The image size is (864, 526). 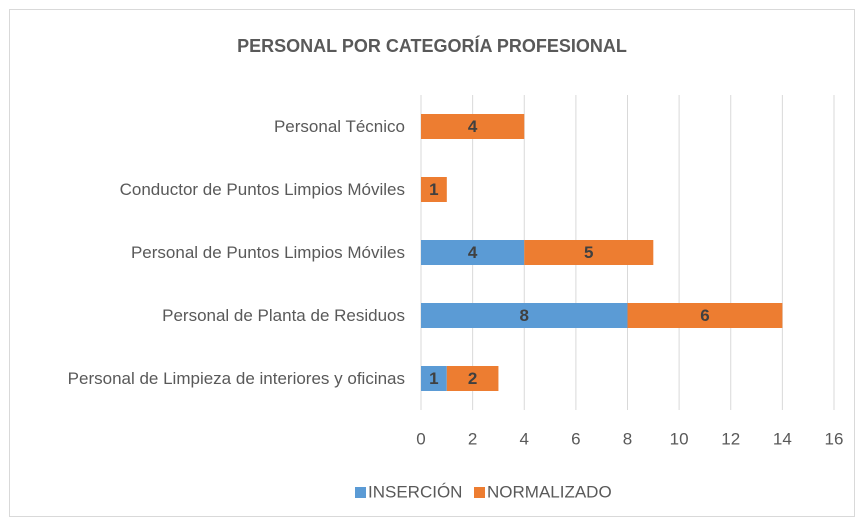 I want to click on x-tick-label: 10, so click(x=679, y=438).